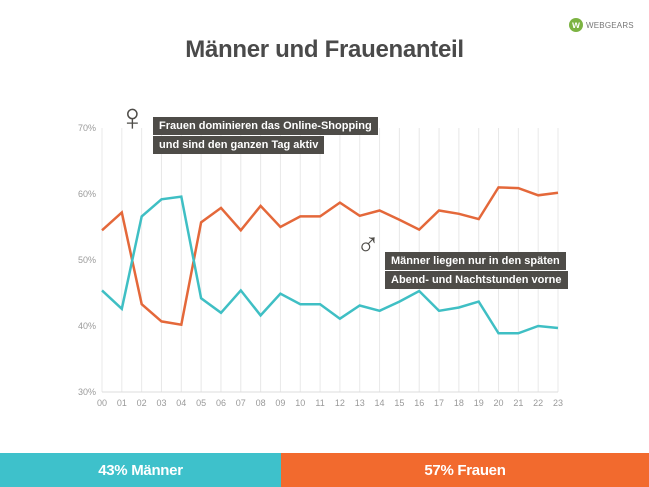 This screenshot has height=487, width=649. I want to click on x-tick-label: 14, so click(380, 403).